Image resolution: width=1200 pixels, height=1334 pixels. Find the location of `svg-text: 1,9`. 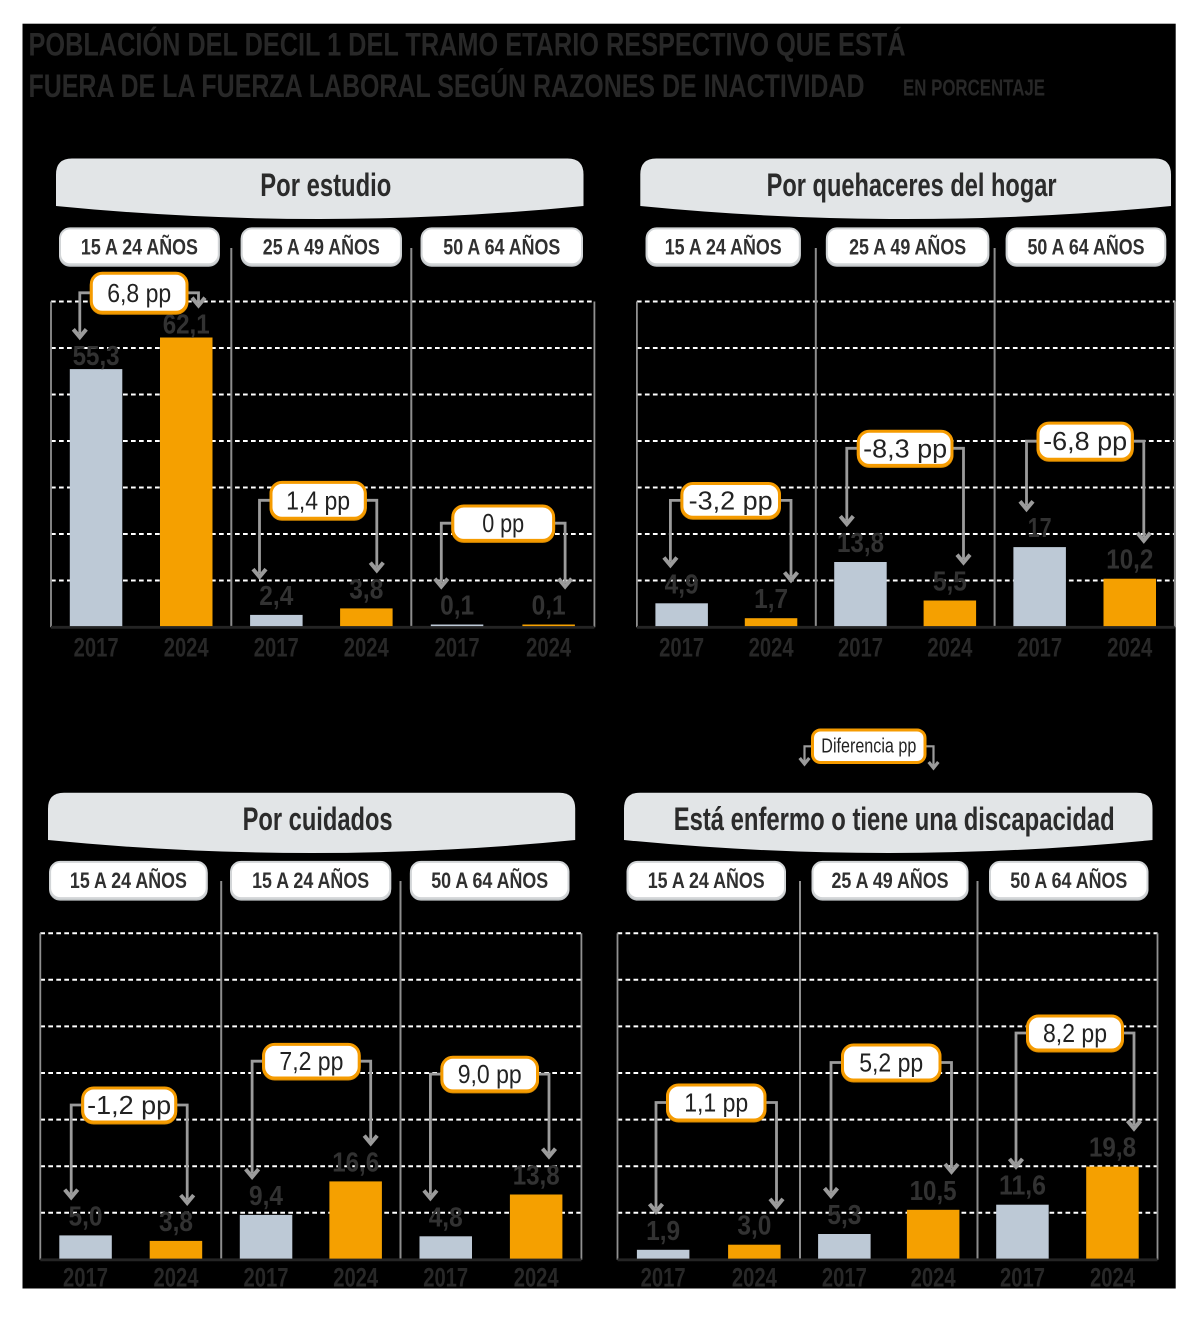

svg-text: 1,9 is located at coordinates (663, 1230).